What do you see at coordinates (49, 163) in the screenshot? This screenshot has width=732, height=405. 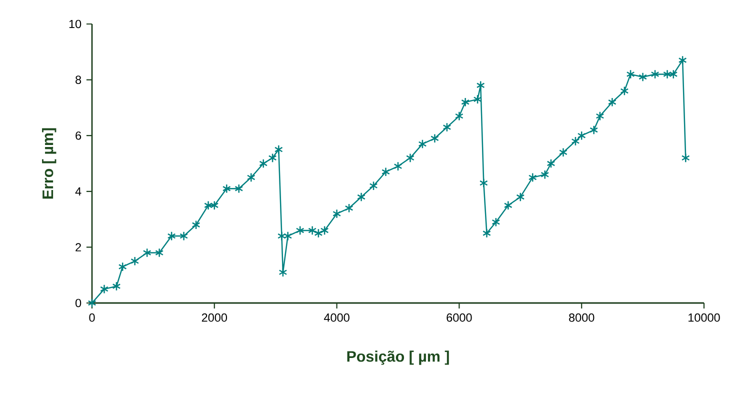 I see `y-axis-title: Erro [ µm]` at bounding box center [49, 163].